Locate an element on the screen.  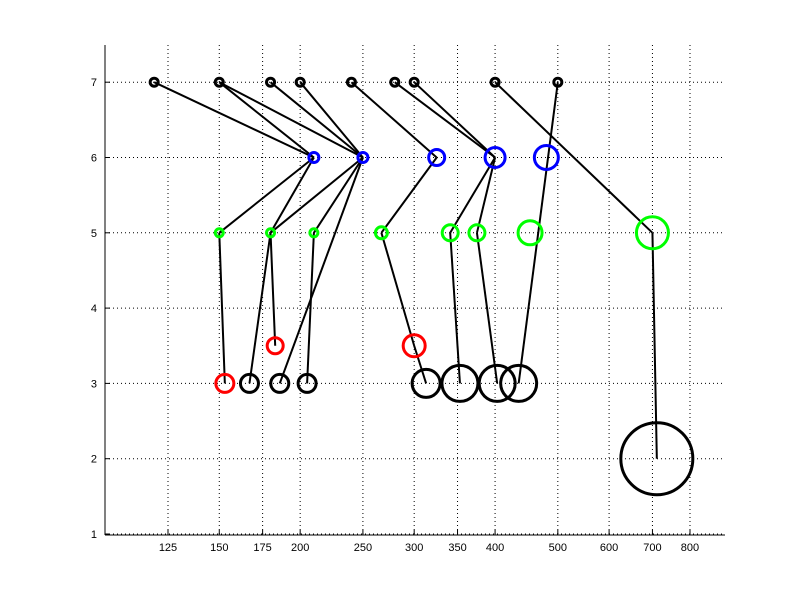
x-tick-label: 300 is located at coordinates (414, 548).